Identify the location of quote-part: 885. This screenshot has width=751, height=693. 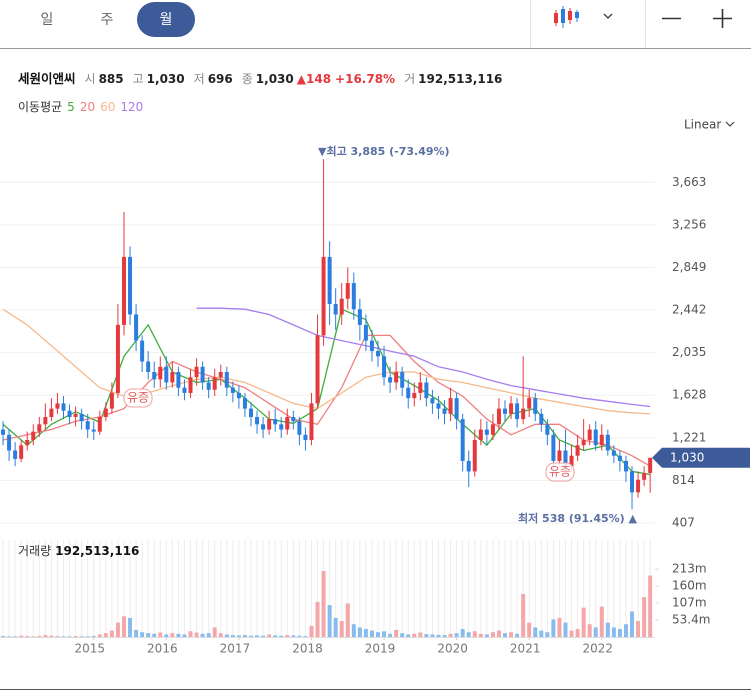
(111, 79).